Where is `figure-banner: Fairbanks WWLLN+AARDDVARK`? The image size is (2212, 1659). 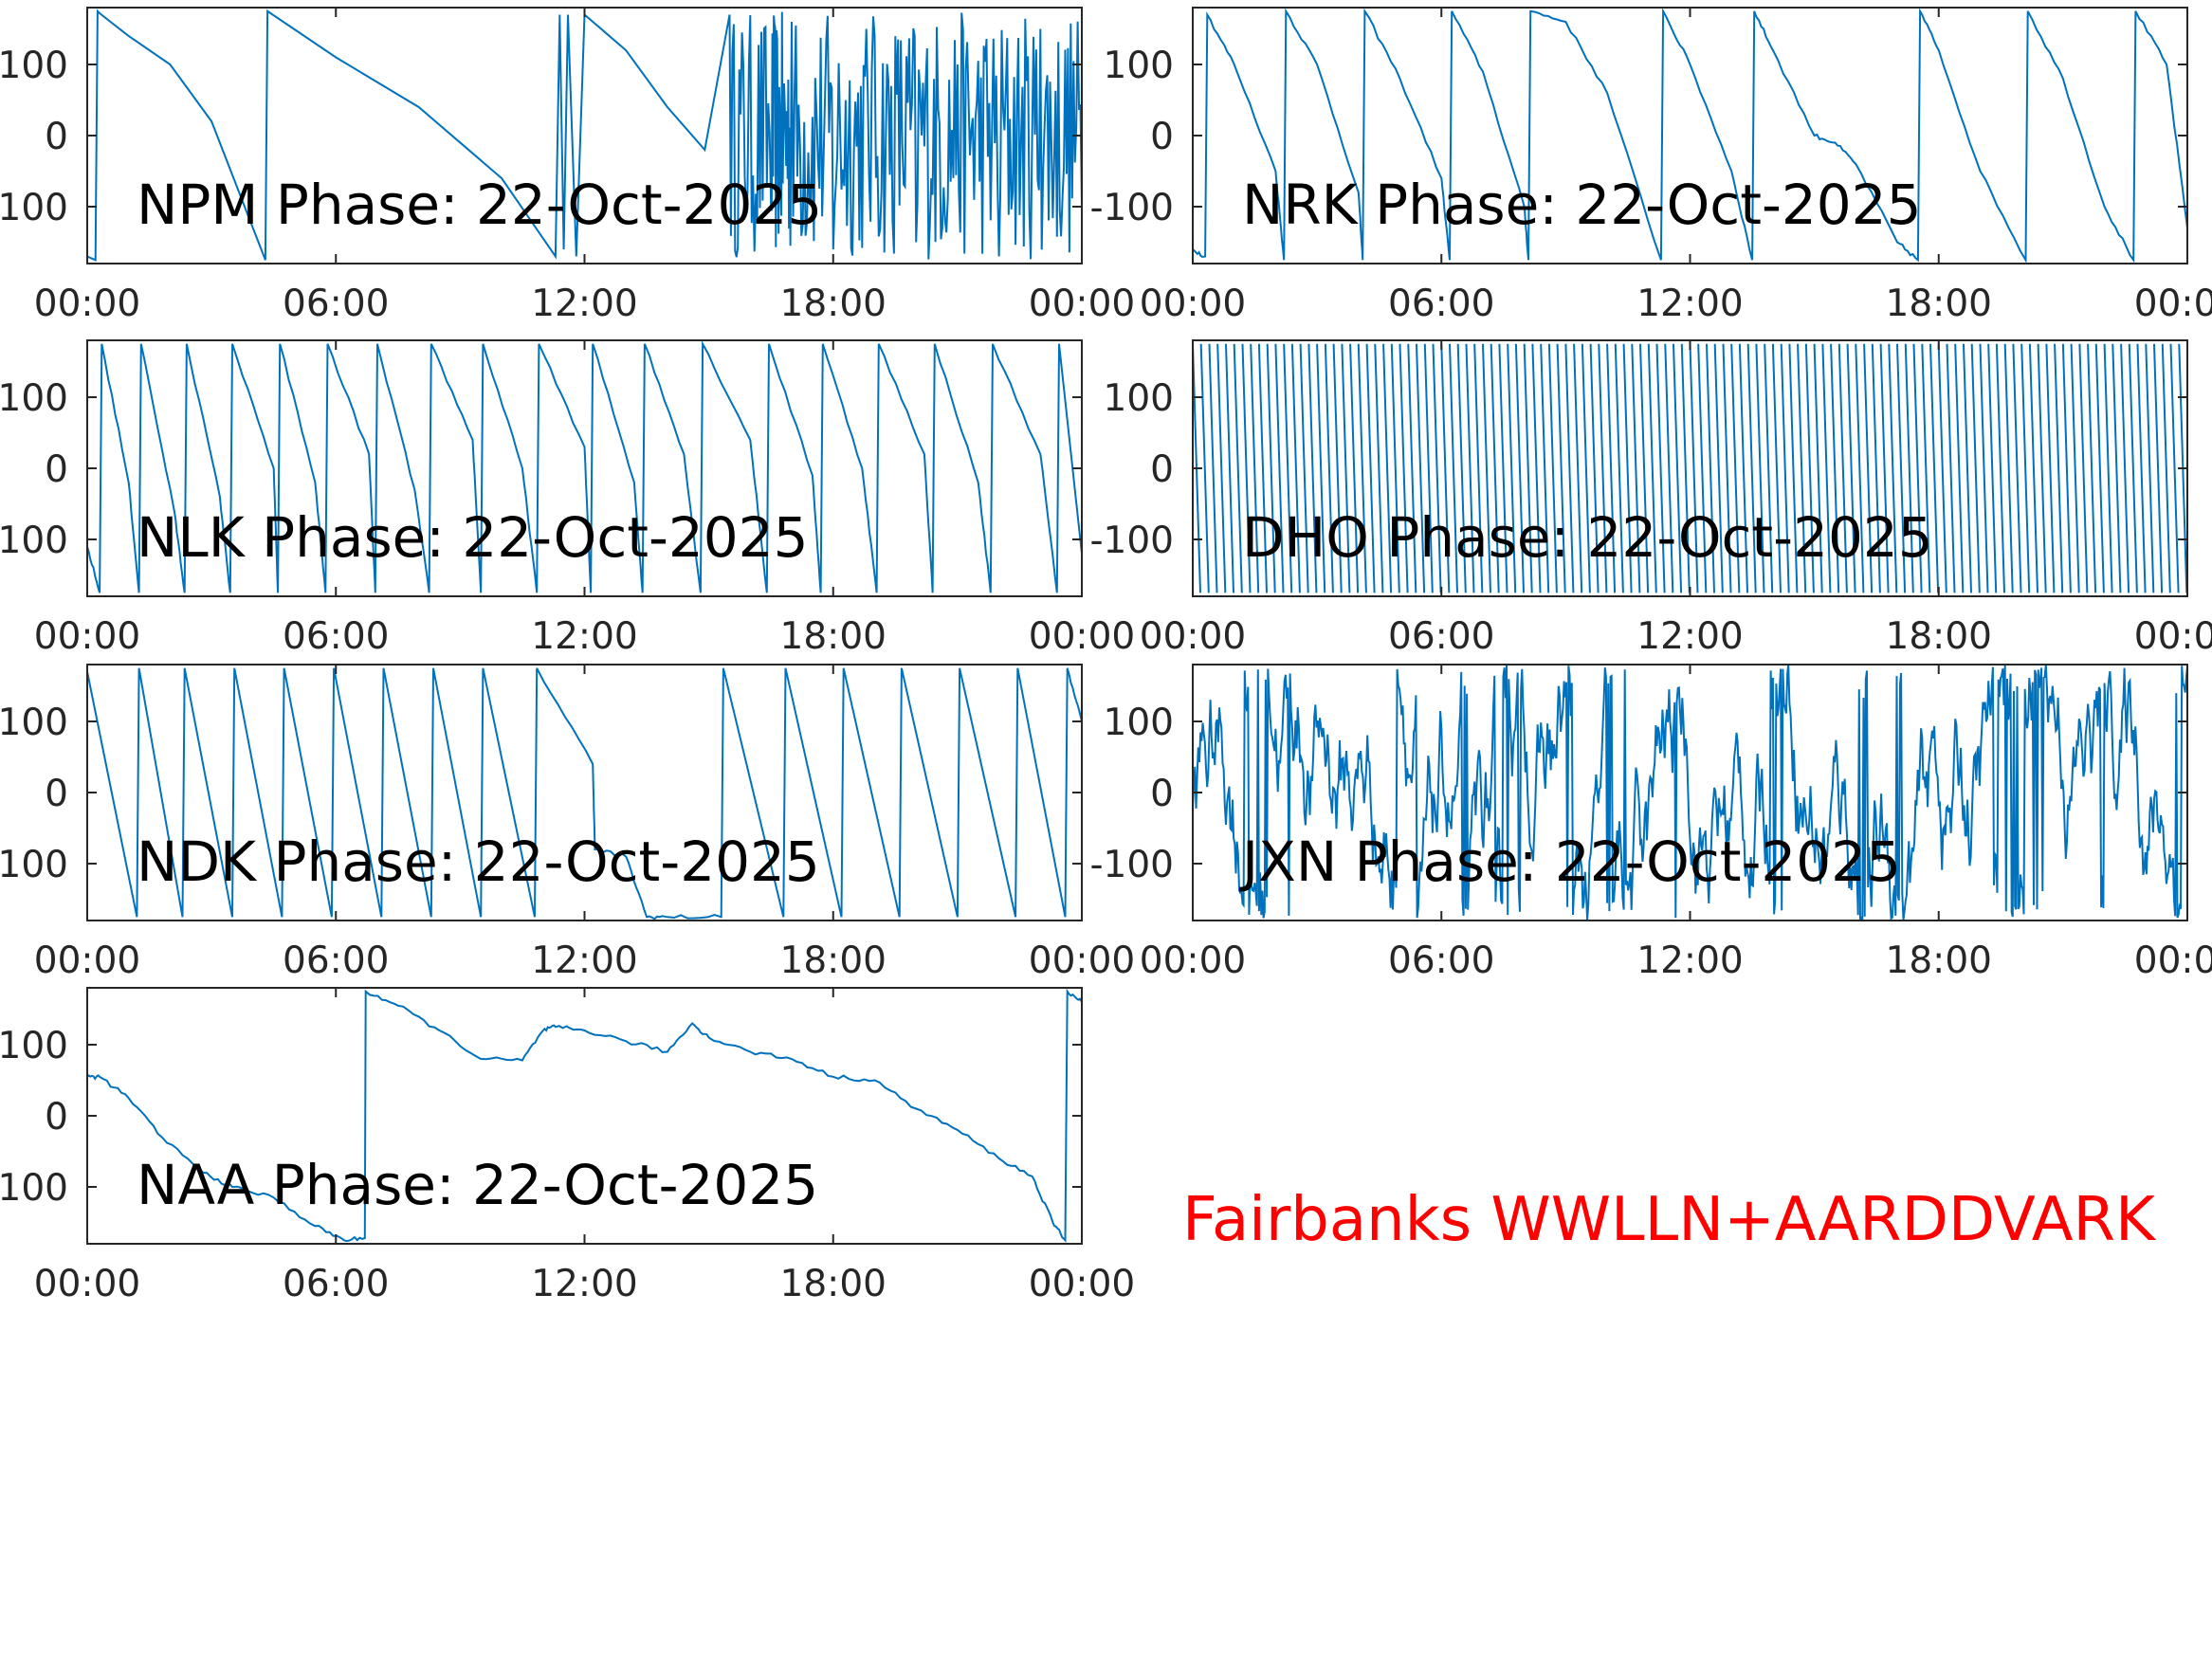
figure-banner: Fairbanks WWLLN+AARDDVARK is located at coordinates (1669, 1220).